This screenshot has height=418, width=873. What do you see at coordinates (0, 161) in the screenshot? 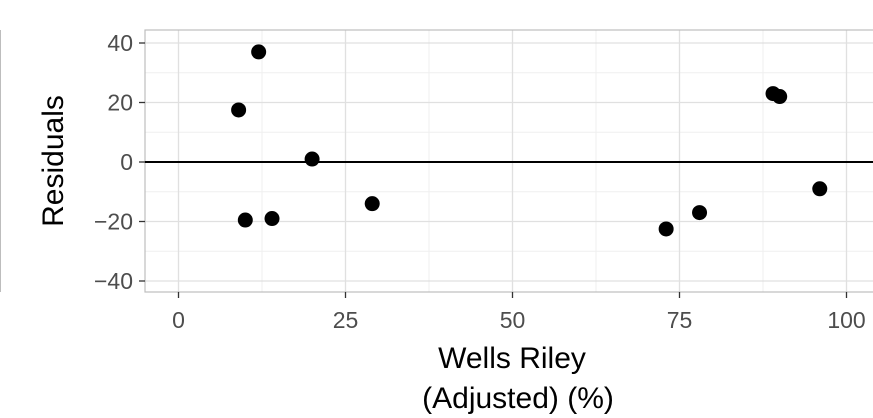
I see `left-edge-rule` at bounding box center [0, 161].